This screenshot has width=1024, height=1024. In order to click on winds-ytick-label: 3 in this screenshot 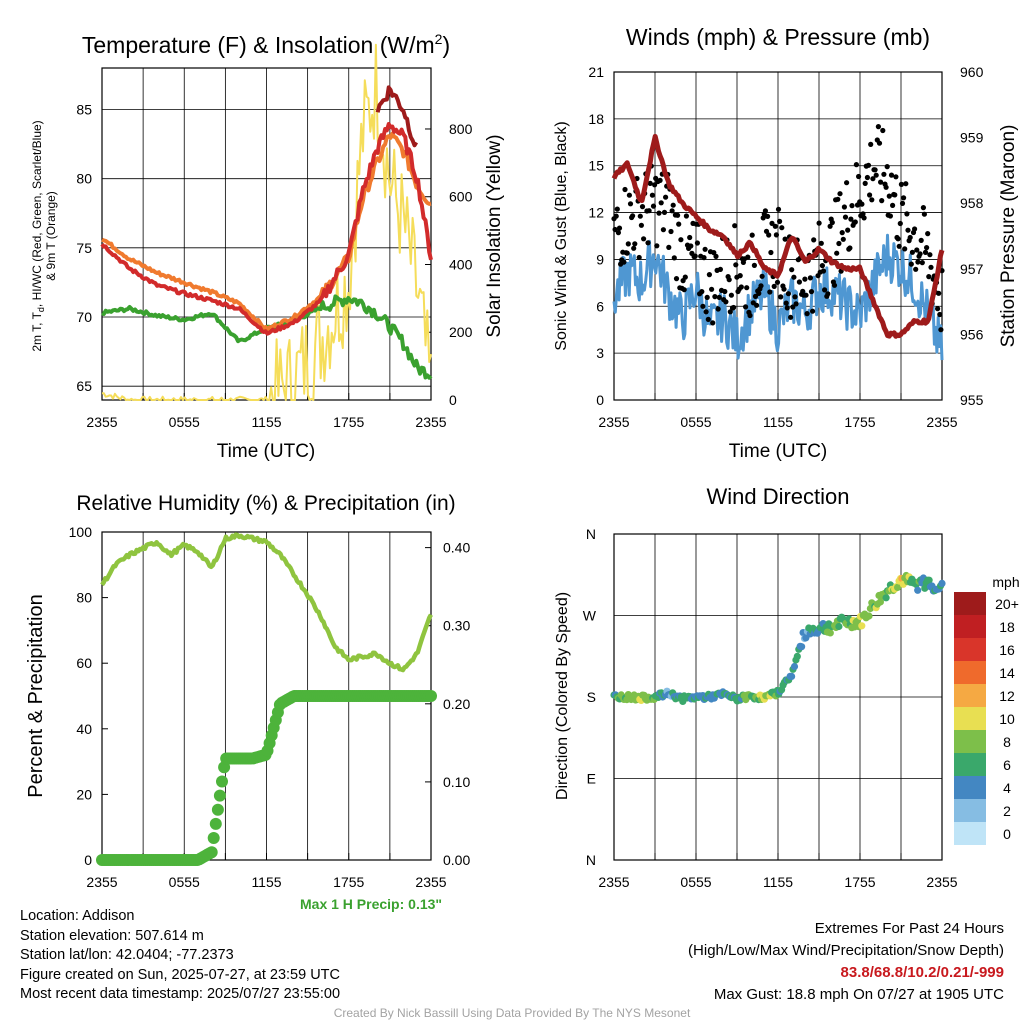, I will do `click(600, 353)`.